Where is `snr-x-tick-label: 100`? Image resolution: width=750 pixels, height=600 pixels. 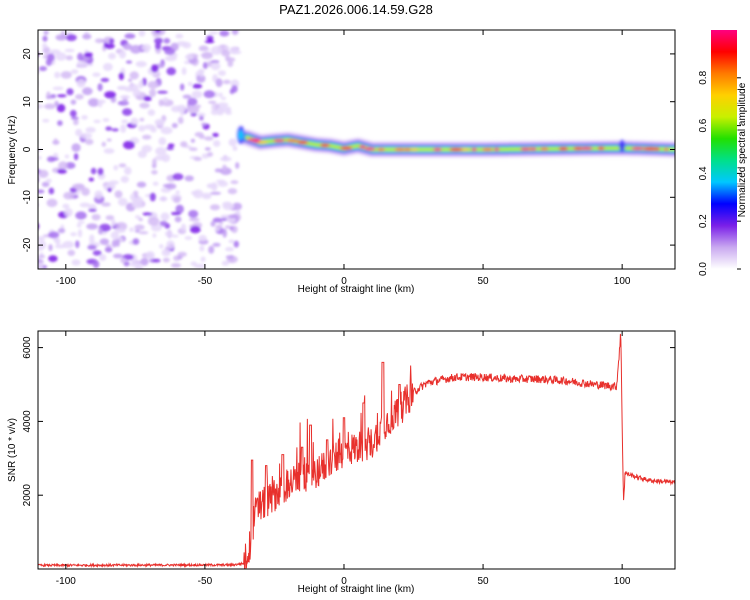
snr-x-tick-label: 100 is located at coordinates (622, 581).